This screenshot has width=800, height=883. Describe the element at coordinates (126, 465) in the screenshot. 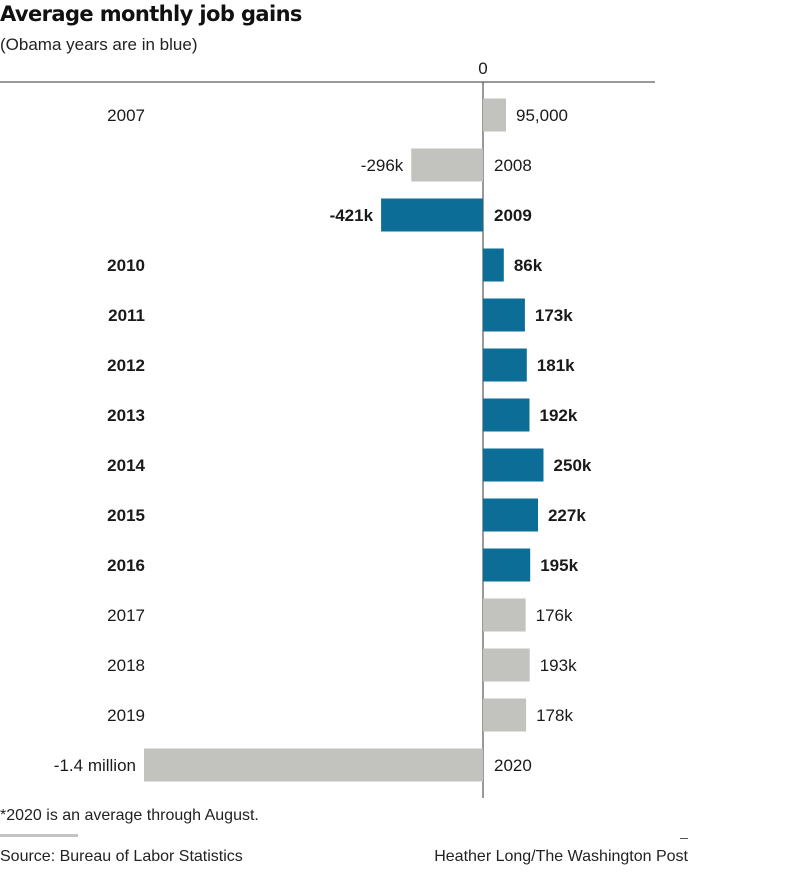

I see `category-label-2014: 2014` at that location.